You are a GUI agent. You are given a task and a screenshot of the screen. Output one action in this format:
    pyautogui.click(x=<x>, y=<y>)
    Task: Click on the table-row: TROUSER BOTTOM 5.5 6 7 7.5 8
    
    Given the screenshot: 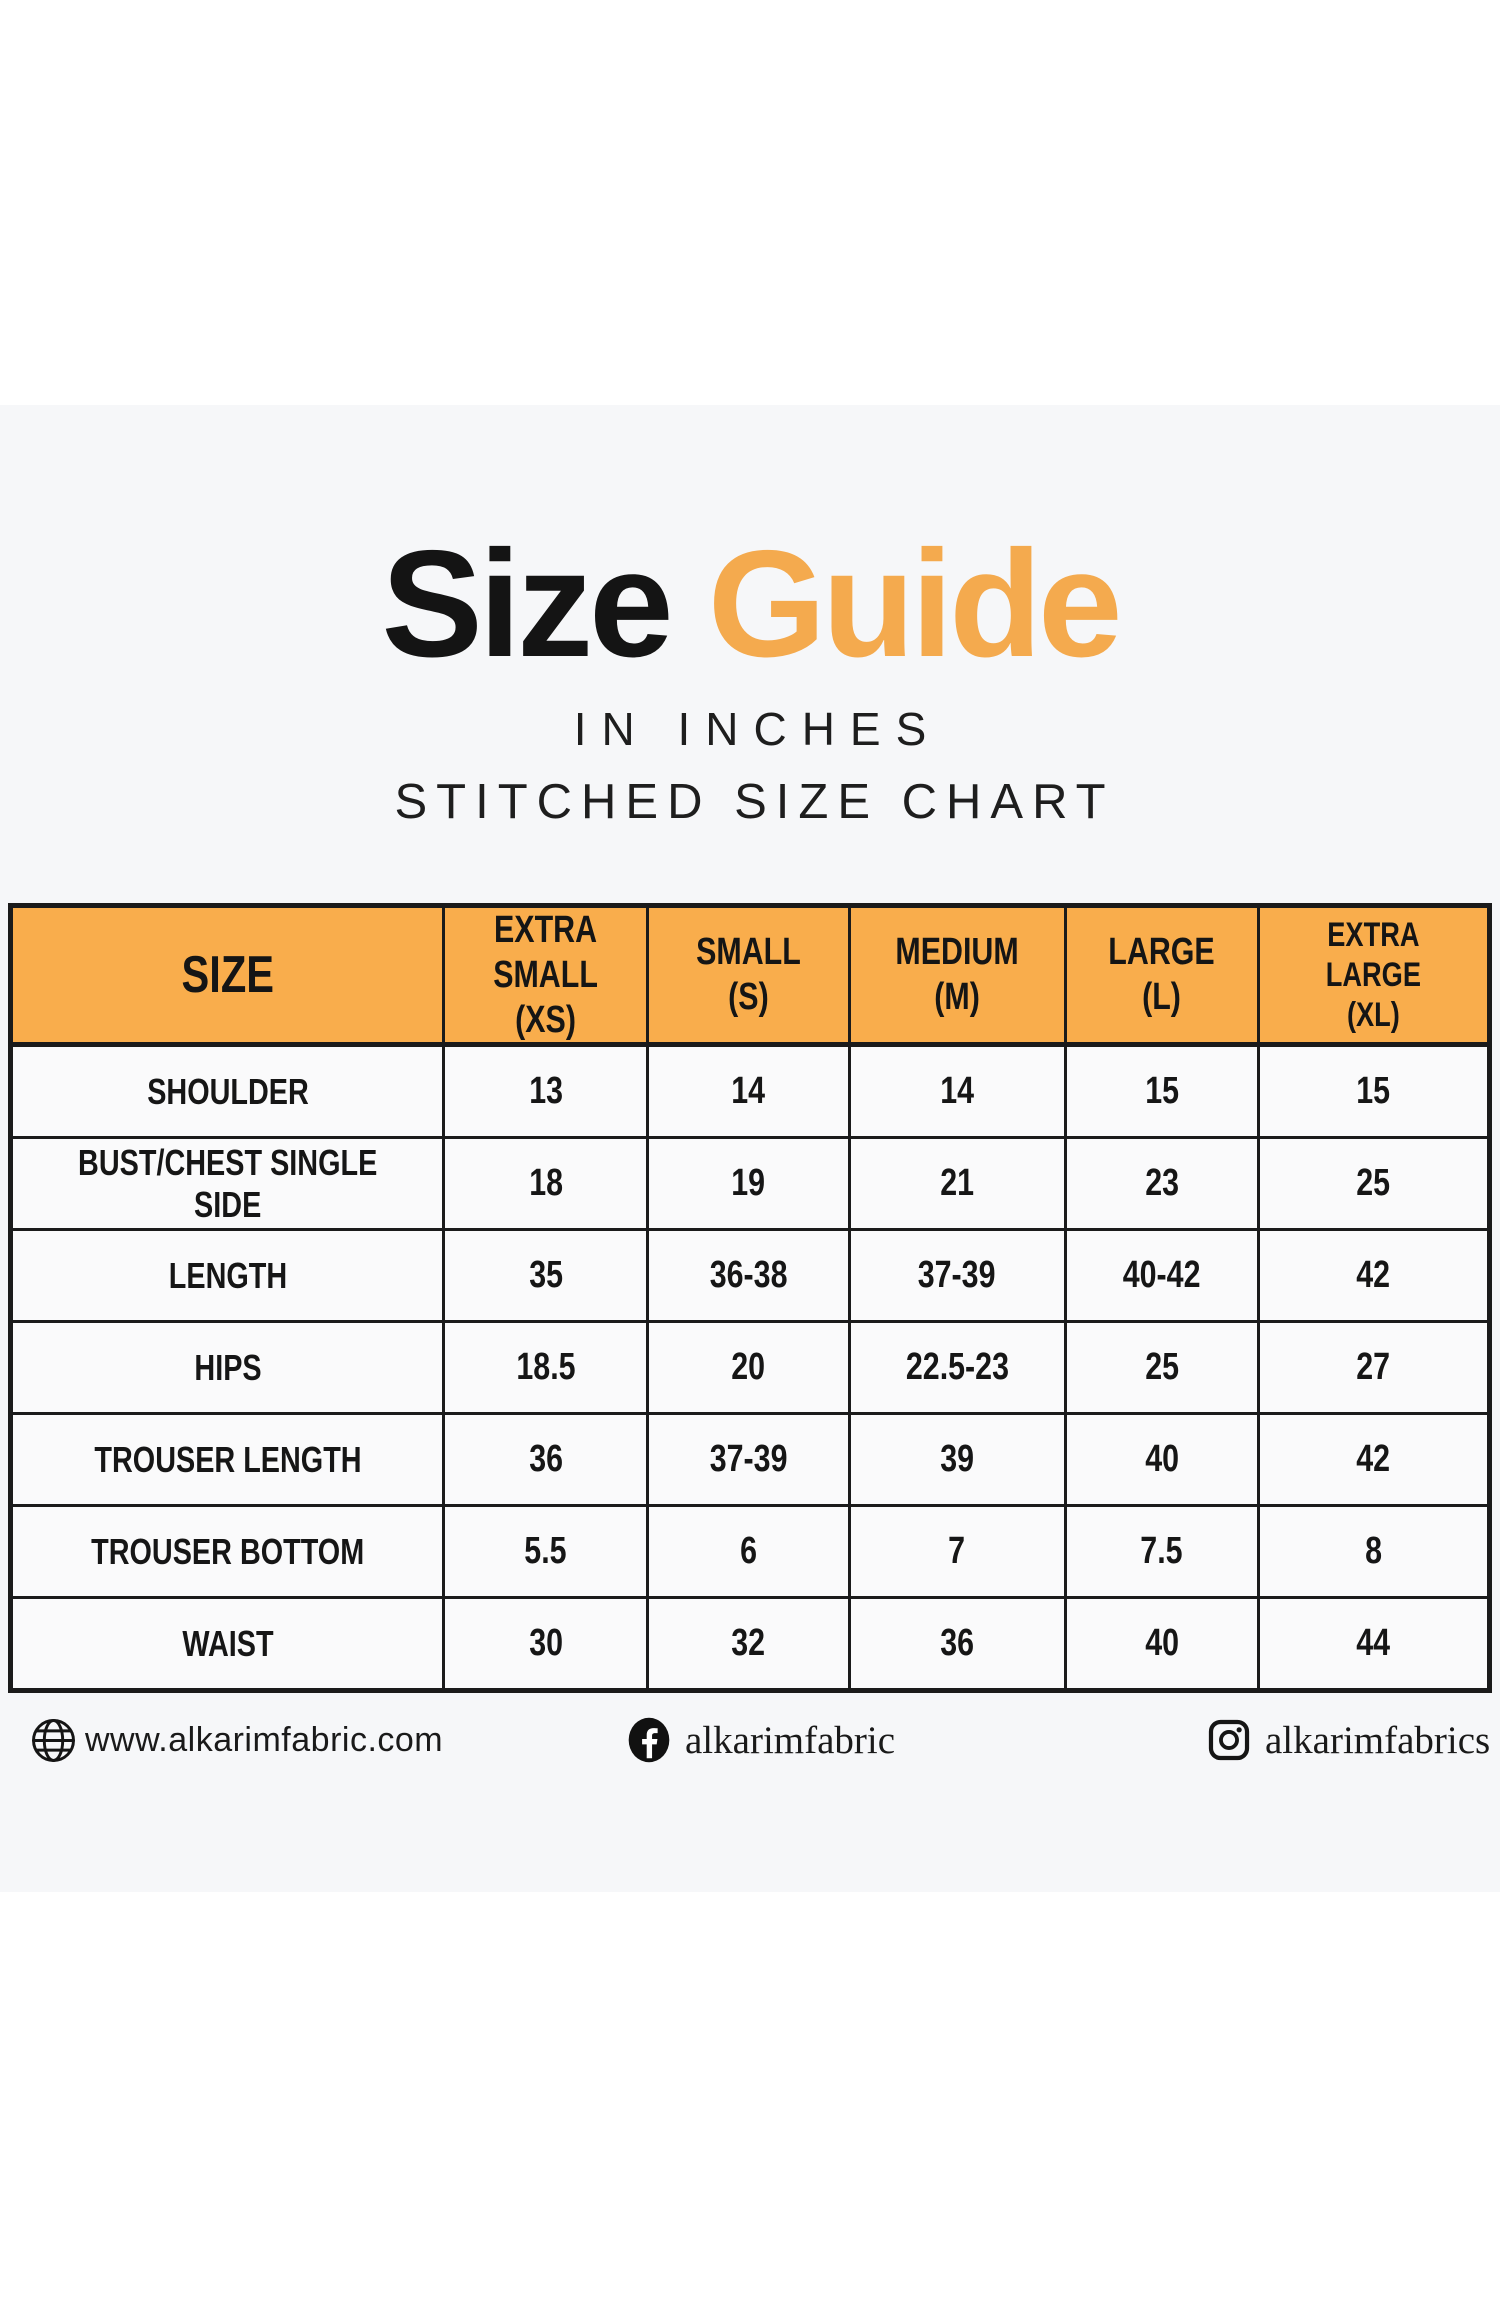 What is the action you would take?
    pyautogui.click(x=749, y=1552)
    